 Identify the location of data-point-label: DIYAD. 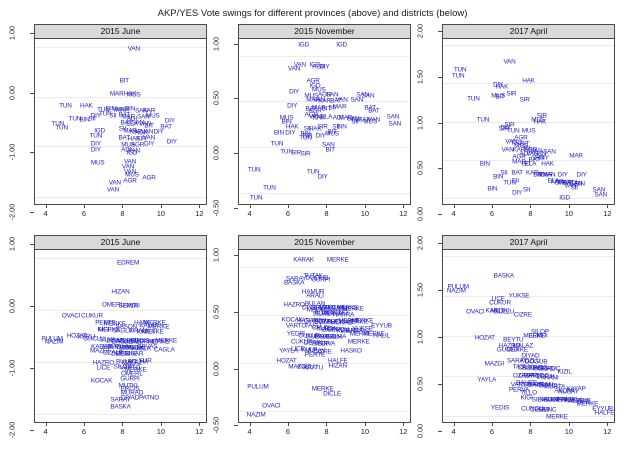
(130, 397).